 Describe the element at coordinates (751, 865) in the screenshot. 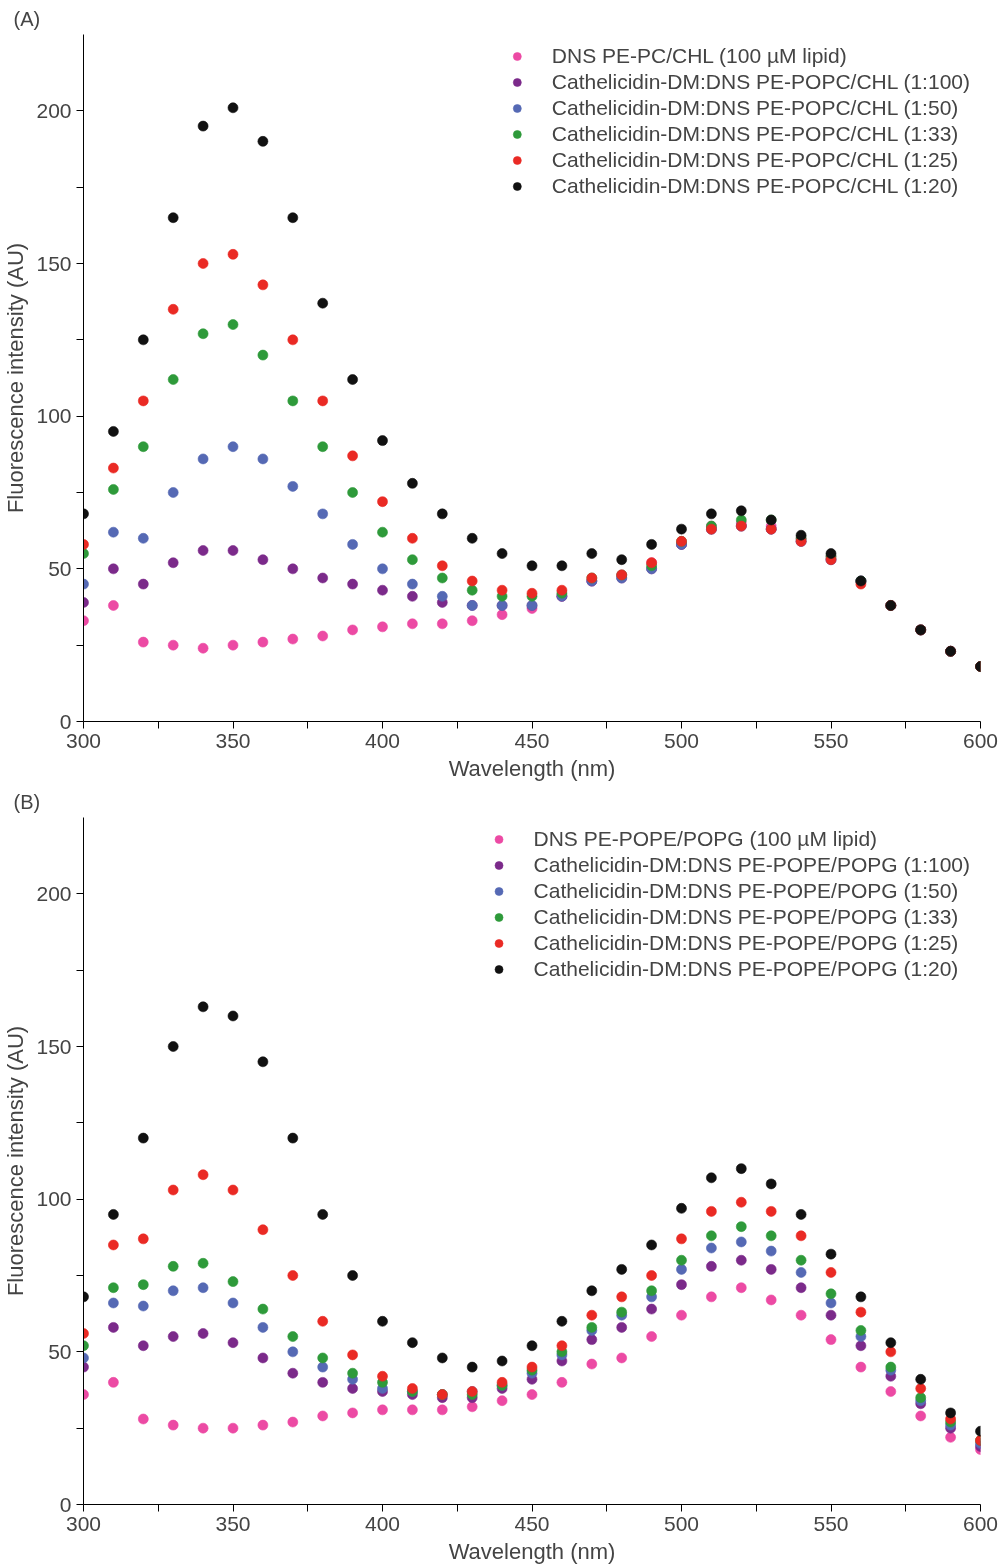

I see `legend-label: Cathelicidin-DM:DNS PE-POPE/POPG (1:100)` at that location.